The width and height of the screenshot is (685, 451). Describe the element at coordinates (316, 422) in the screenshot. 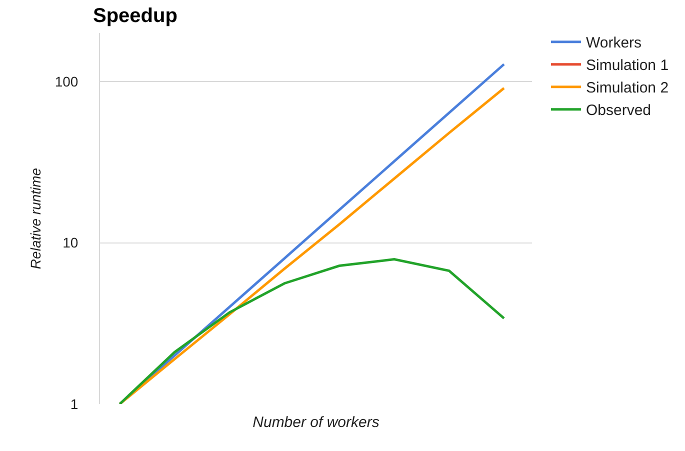

I see `x-axis-title: Number of workers` at that location.